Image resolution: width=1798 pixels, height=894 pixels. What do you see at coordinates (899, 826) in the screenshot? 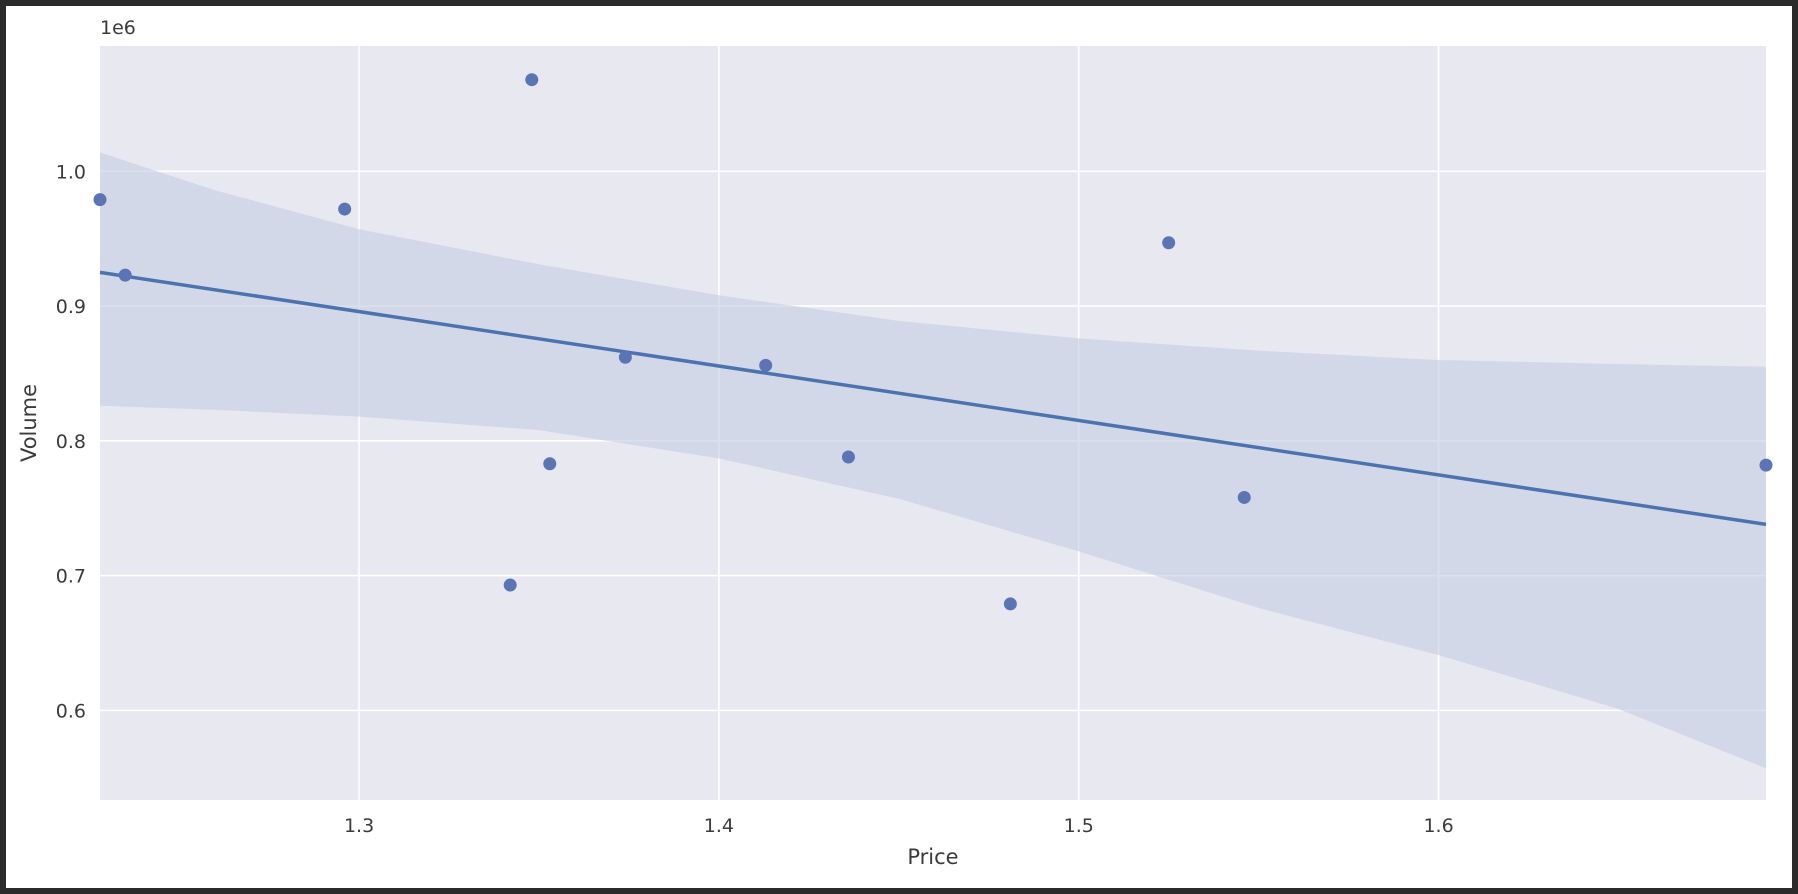
I see `x-tick-labels: 1.3 1.4 1.5 1.6` at bounding box center [899, 826].